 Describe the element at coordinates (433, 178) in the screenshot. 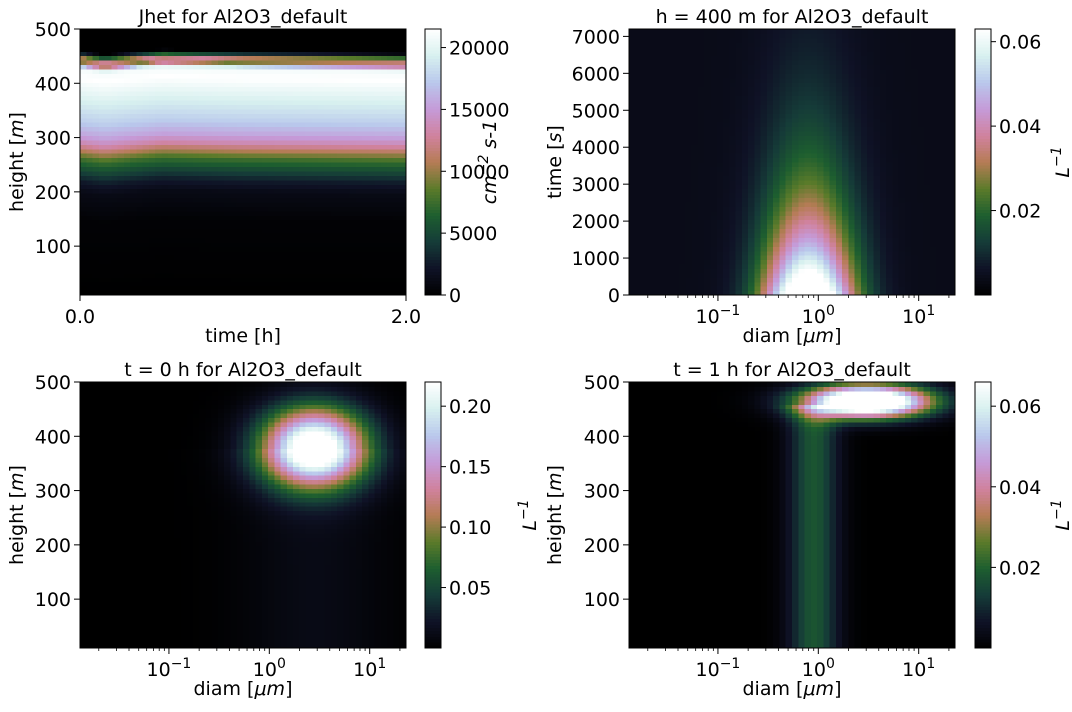

I see `colorbar-segment` at that location.